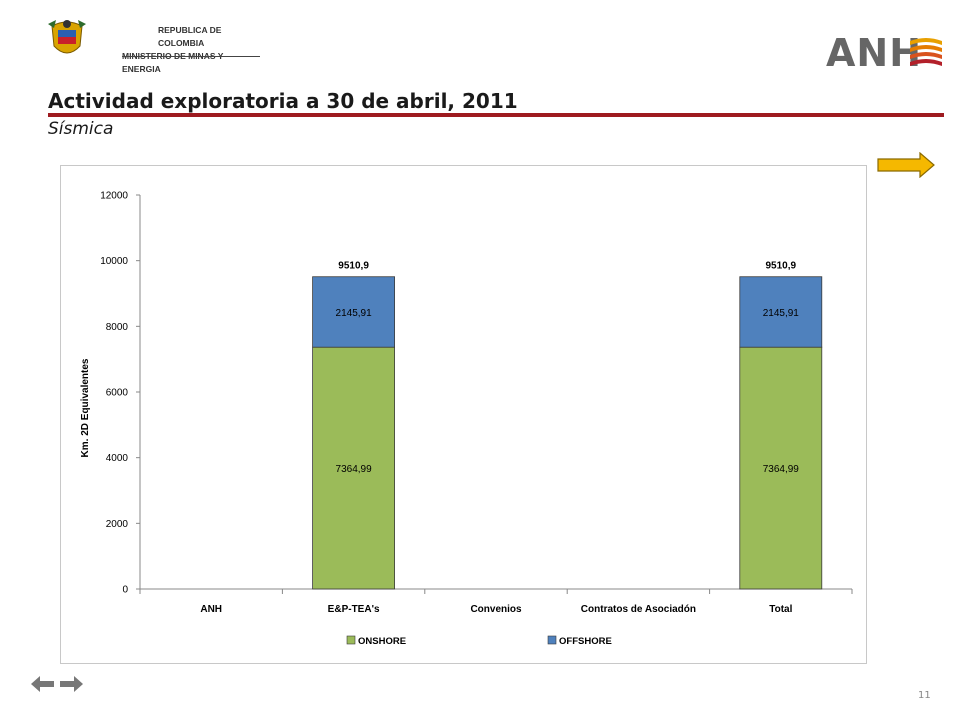 The width and height of the screenshot is (960, 720). Describe the element at coordinates (117, 458) in the screenshot. I see `y-tick-label: 4000` at that location.